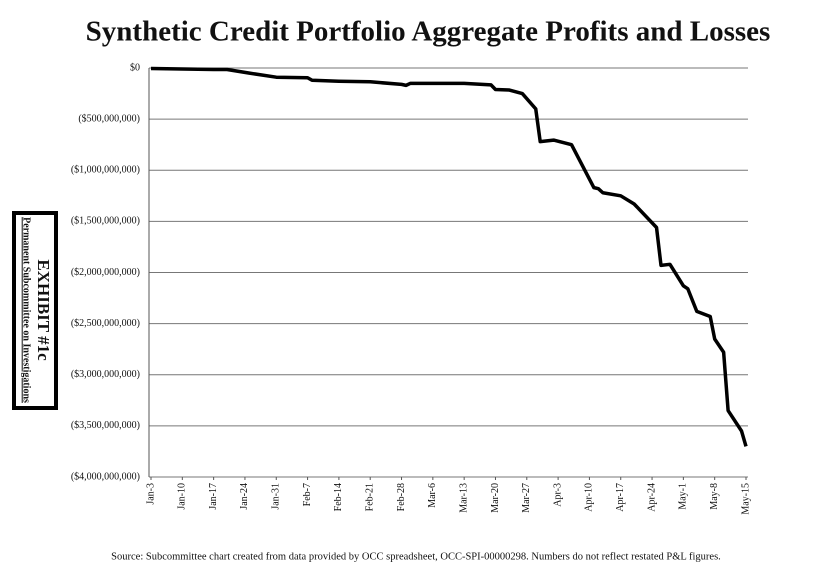 The image size is (832, 578). I want to click on x-tick-label: Feb-14, so click(338, 497).